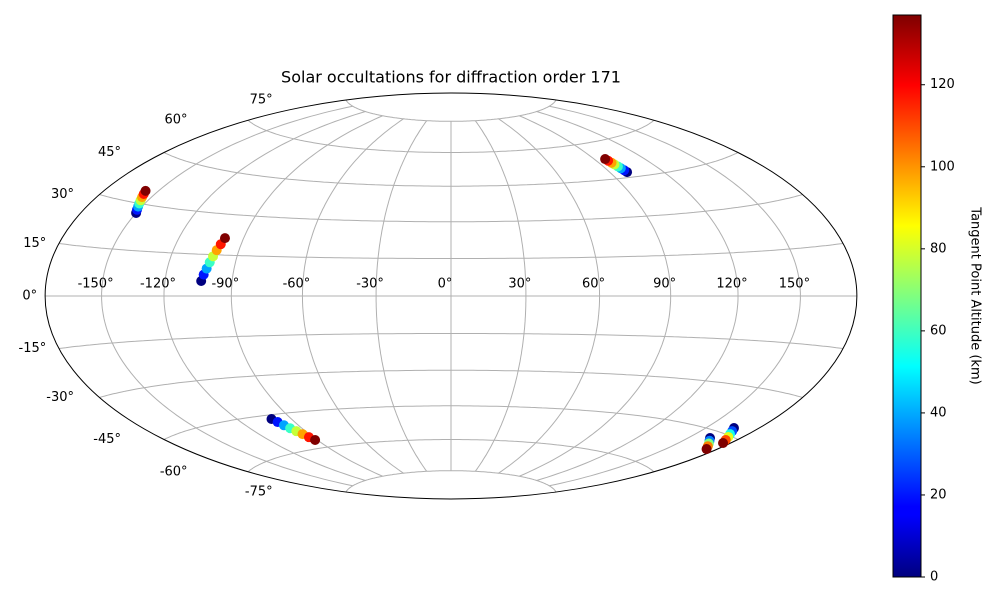  I want to click on x-tick-label: -30°, so click(370, 284).